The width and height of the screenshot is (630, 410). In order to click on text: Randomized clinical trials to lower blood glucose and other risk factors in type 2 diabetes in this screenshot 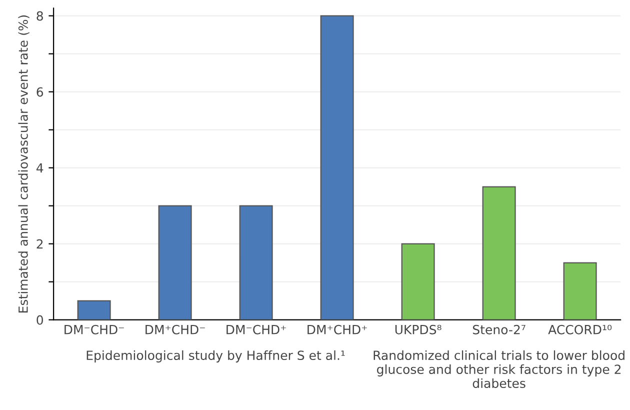, I will do `click(499, 369)`.